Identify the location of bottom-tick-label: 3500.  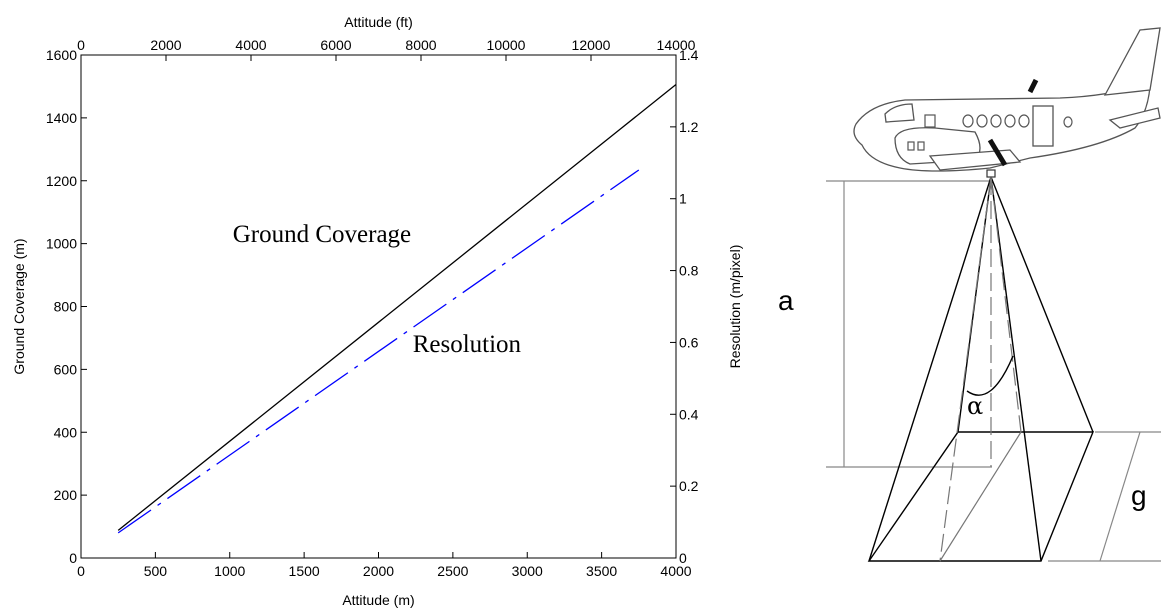
(601, 571).